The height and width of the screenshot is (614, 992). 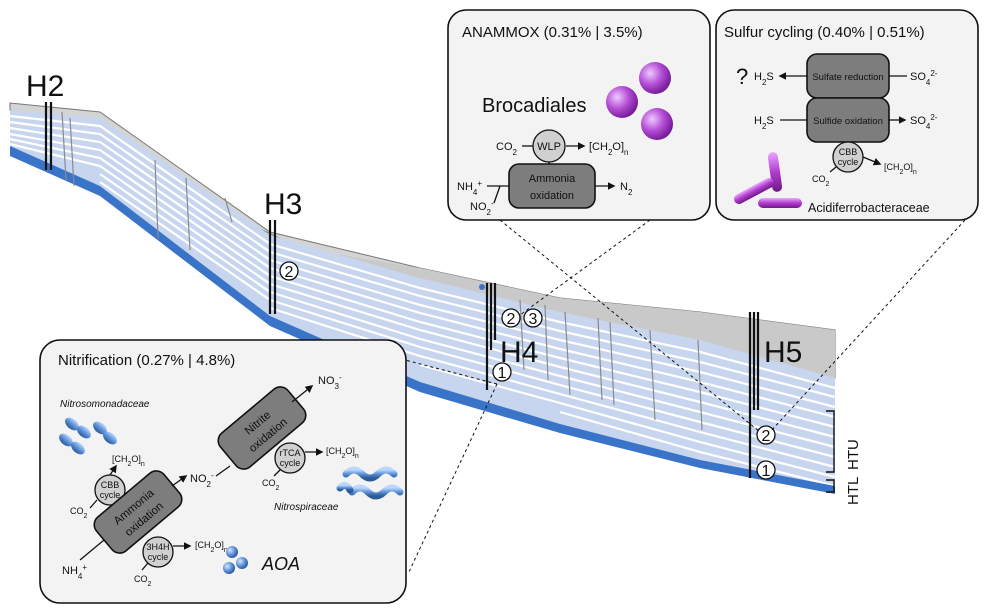 What do you see at coordinates (45, 86) in the screenshot?
I see `well-label-h2: H2` at bounding box center [45, 86].